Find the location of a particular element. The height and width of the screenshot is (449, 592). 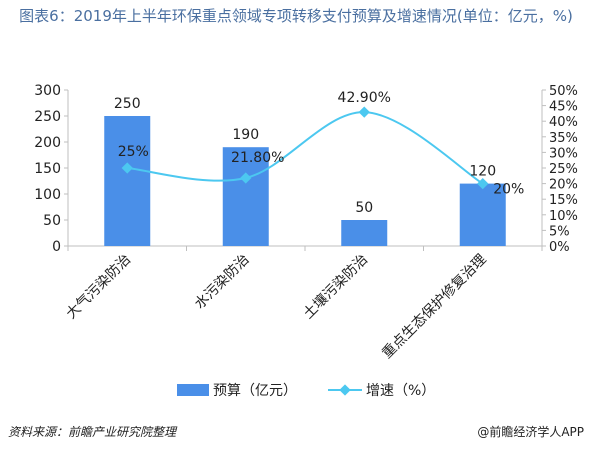

x-category-label: 重点生态保护修复治理 is located at coordinates (434, 306).